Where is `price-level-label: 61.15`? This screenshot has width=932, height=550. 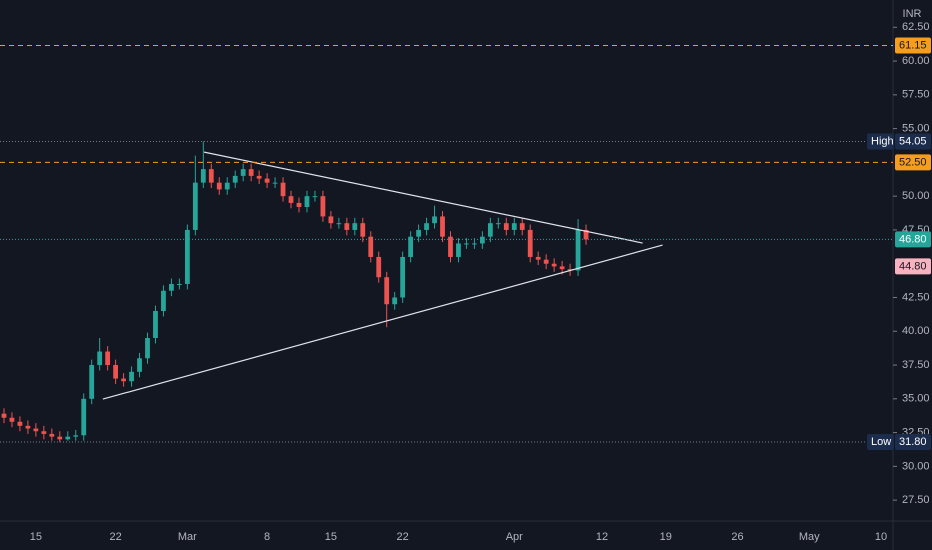
price-level-label: 61.15 is located at coordinates (913, 45).